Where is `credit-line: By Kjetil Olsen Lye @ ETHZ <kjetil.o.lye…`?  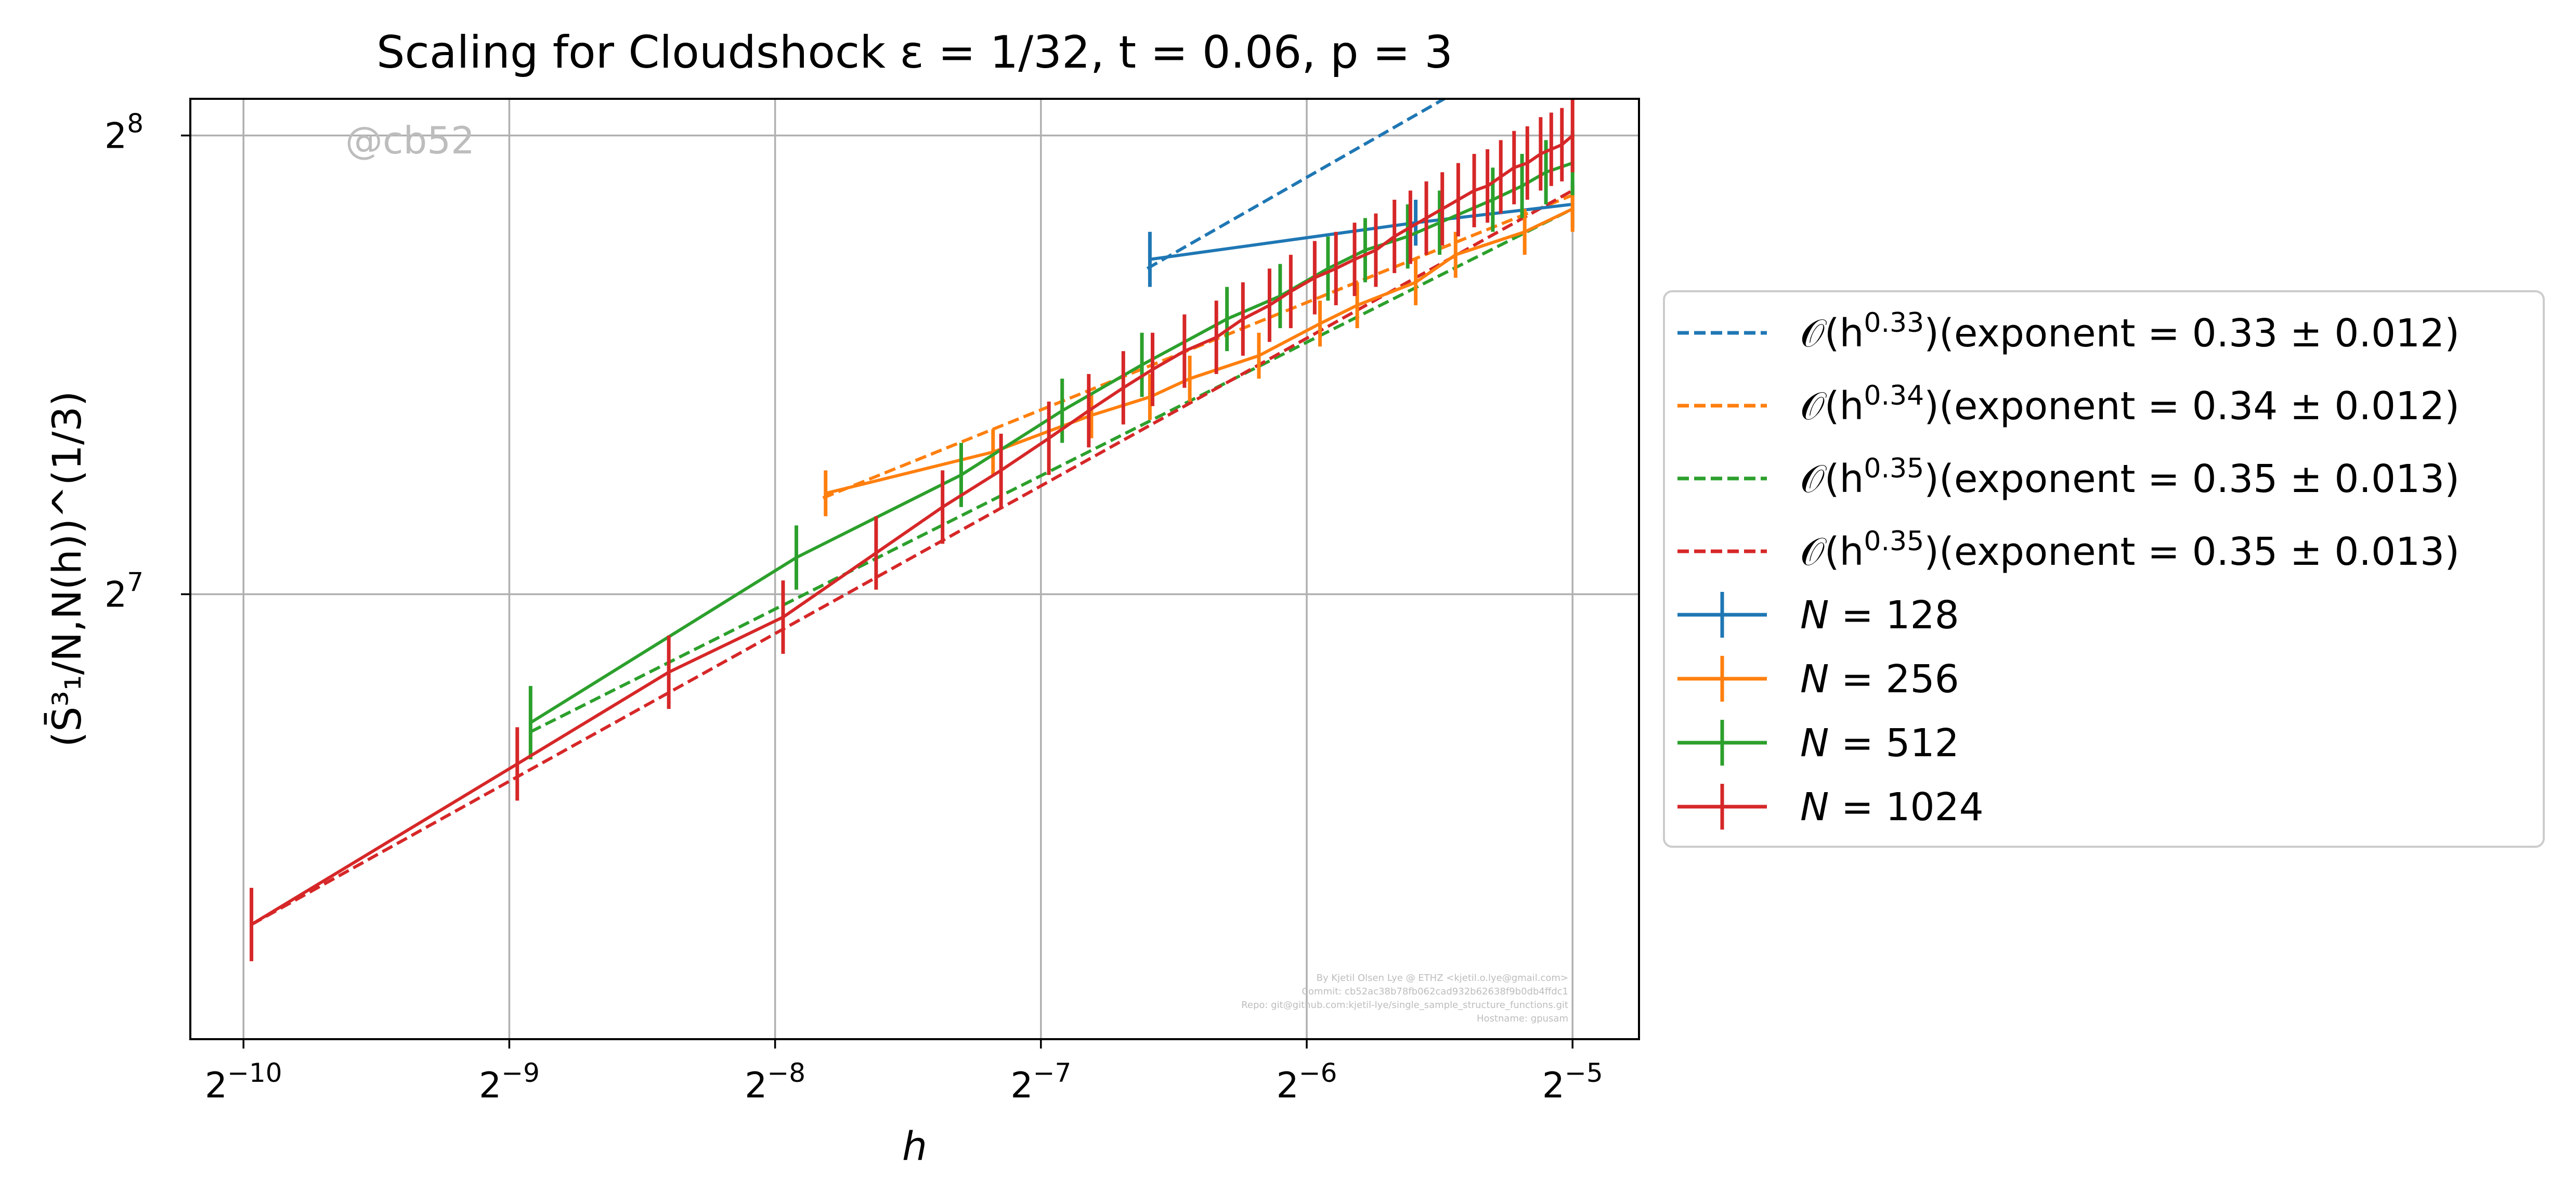
credit-line: By Kjetil Olsen Lye @ ETHZ <kjetil.o.lye… is located at coordinates (1442, 979).